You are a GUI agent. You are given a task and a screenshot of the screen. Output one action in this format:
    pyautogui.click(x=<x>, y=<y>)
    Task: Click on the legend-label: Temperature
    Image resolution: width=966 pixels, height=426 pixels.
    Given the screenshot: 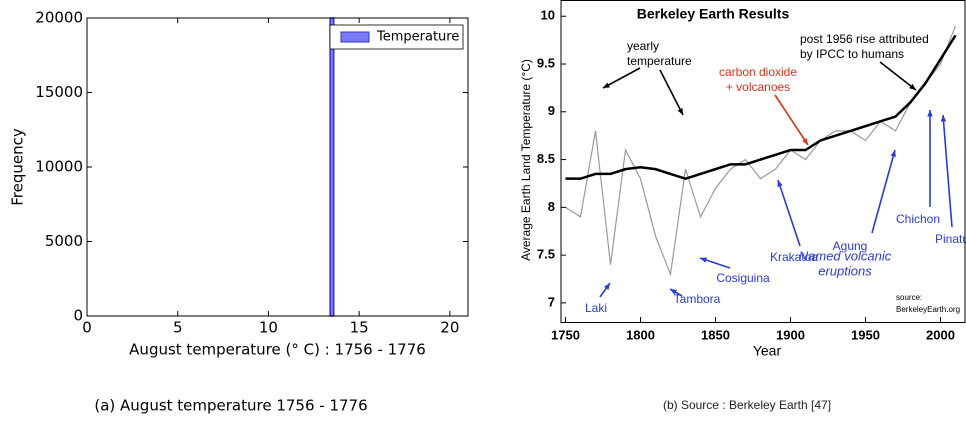 What is the action you would take?
    pyautogui.click(x=417, y=37)
    